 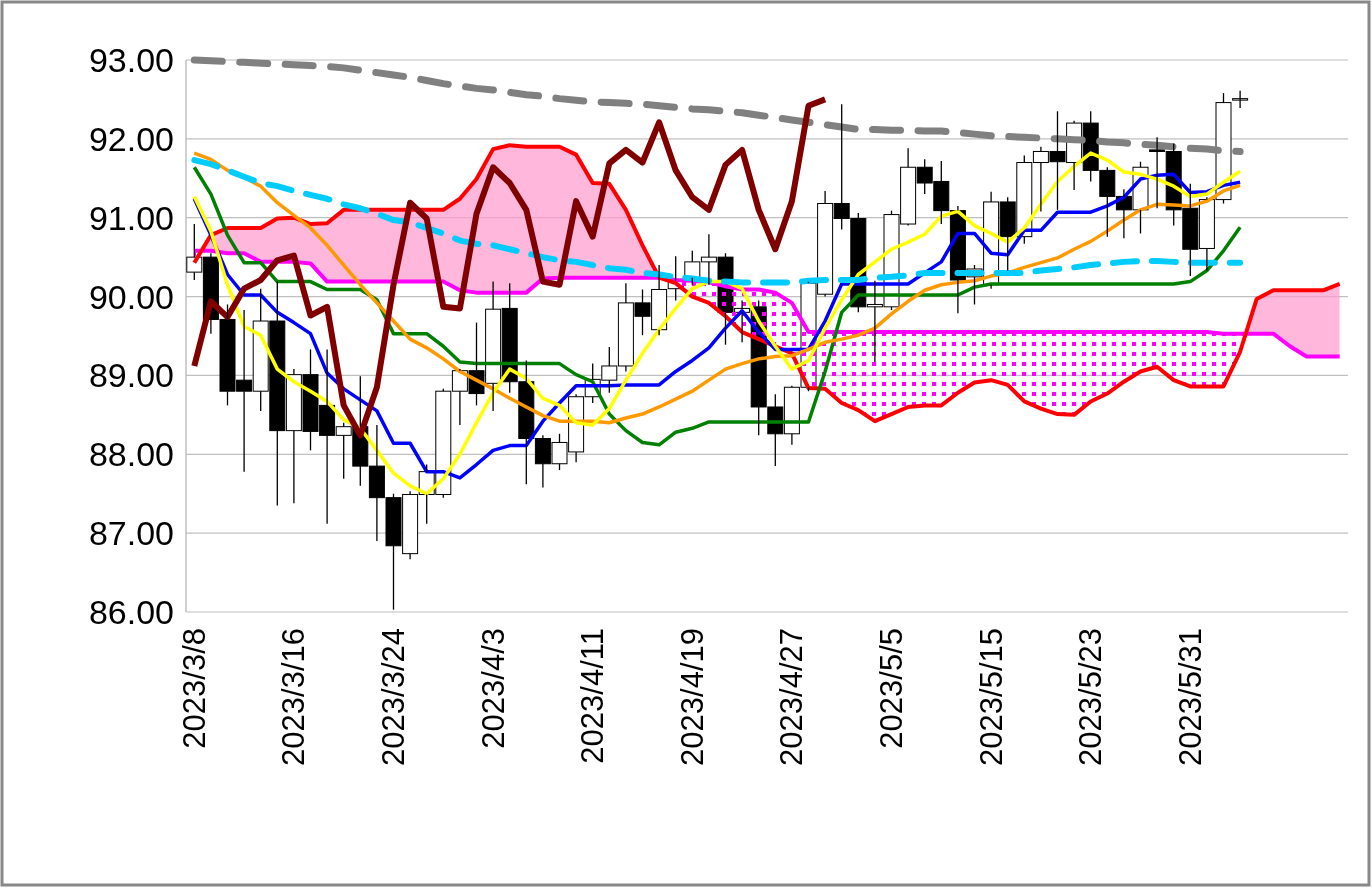 What do you see at coordinates (131, 217) in the screenshot?
I see `y-tick-label: 91.00` at bounding box center [131, 217].